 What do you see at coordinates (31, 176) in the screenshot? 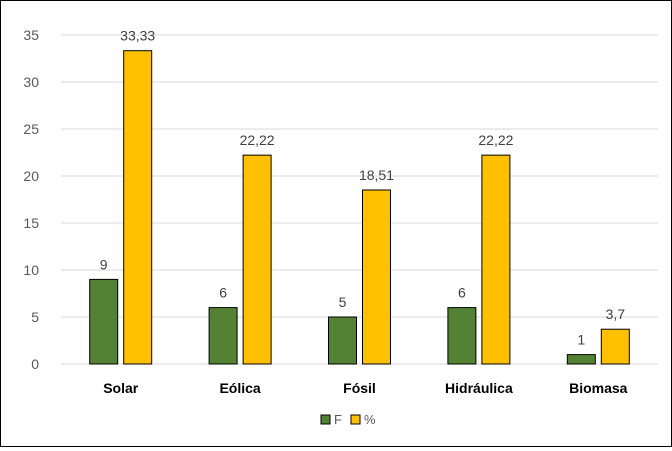
I see `y-tick-label: 20` at bounding box center [31, 176].